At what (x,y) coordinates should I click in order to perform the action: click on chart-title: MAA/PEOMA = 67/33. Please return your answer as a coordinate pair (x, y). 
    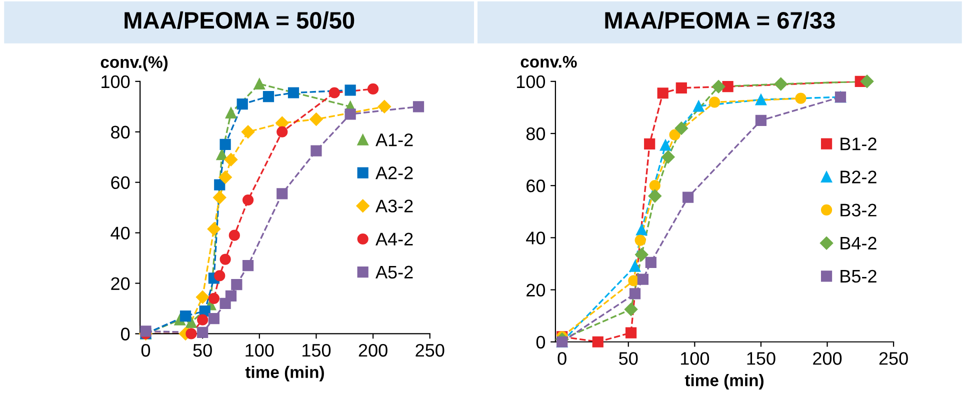
    Looking at the image, I should click on (720, 20).